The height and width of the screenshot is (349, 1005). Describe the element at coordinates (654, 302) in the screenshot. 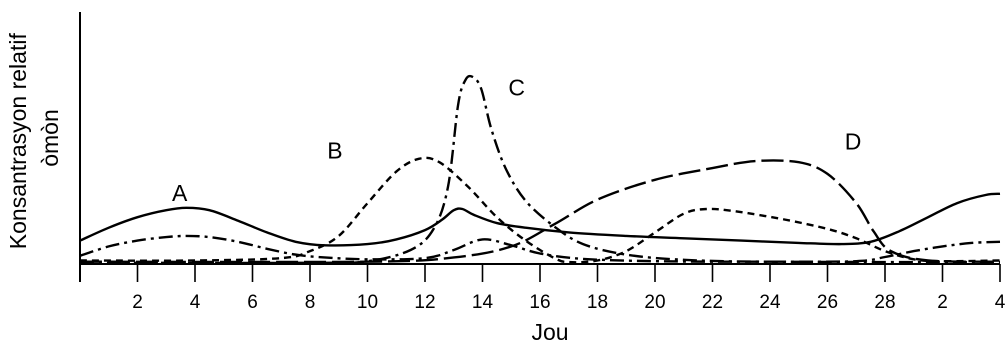

I see `x-tick-label: 20` at that location.